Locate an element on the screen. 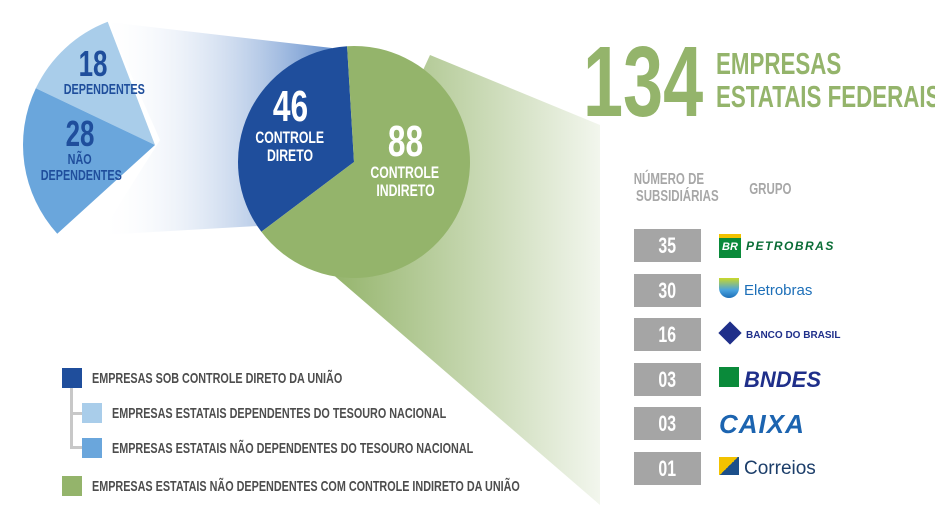  legend-item-controle-direto: EMPRESAS SOB CONTROLE DIRETO DA UNIÃO is located at coordinates (251, 378).